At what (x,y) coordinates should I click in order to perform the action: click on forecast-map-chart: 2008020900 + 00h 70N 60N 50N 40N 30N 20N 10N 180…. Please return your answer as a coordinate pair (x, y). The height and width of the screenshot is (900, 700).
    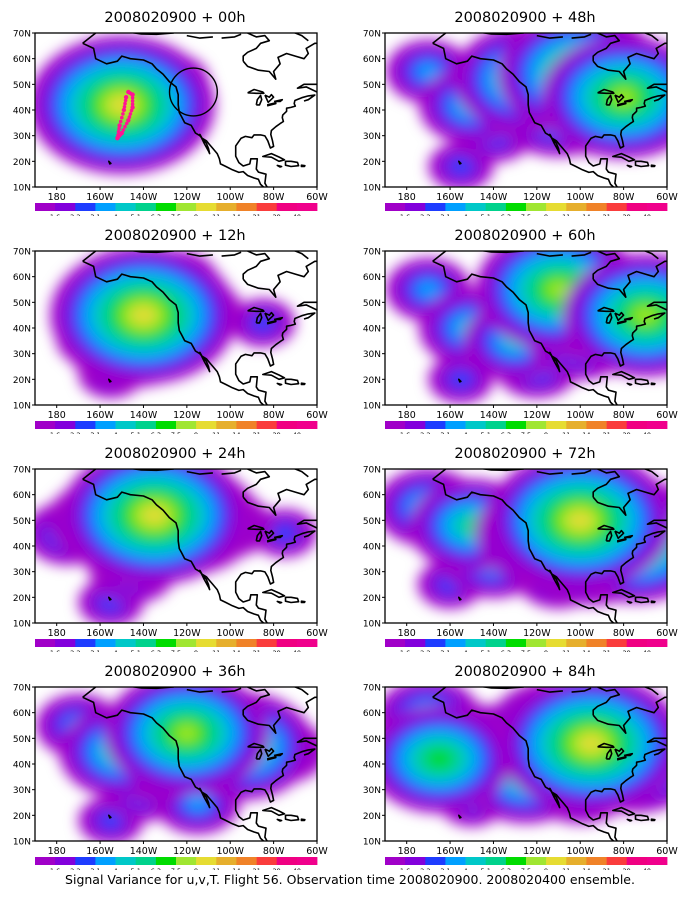
    Looking at the image, I should click on (171, 113).